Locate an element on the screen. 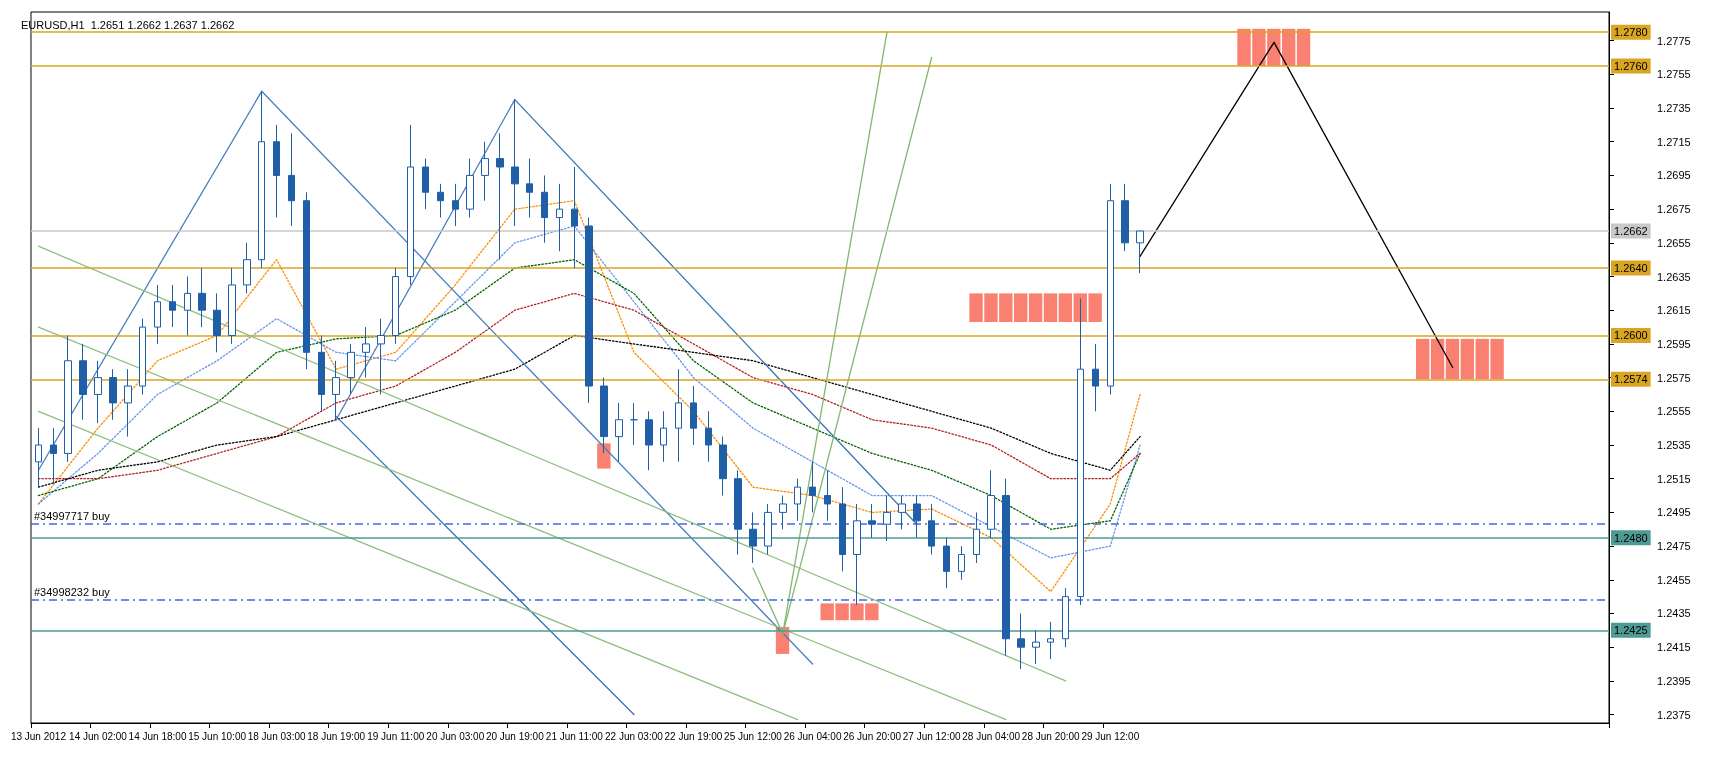  y-tick-label: 1.2775 is located at coordinates (1674, 40).